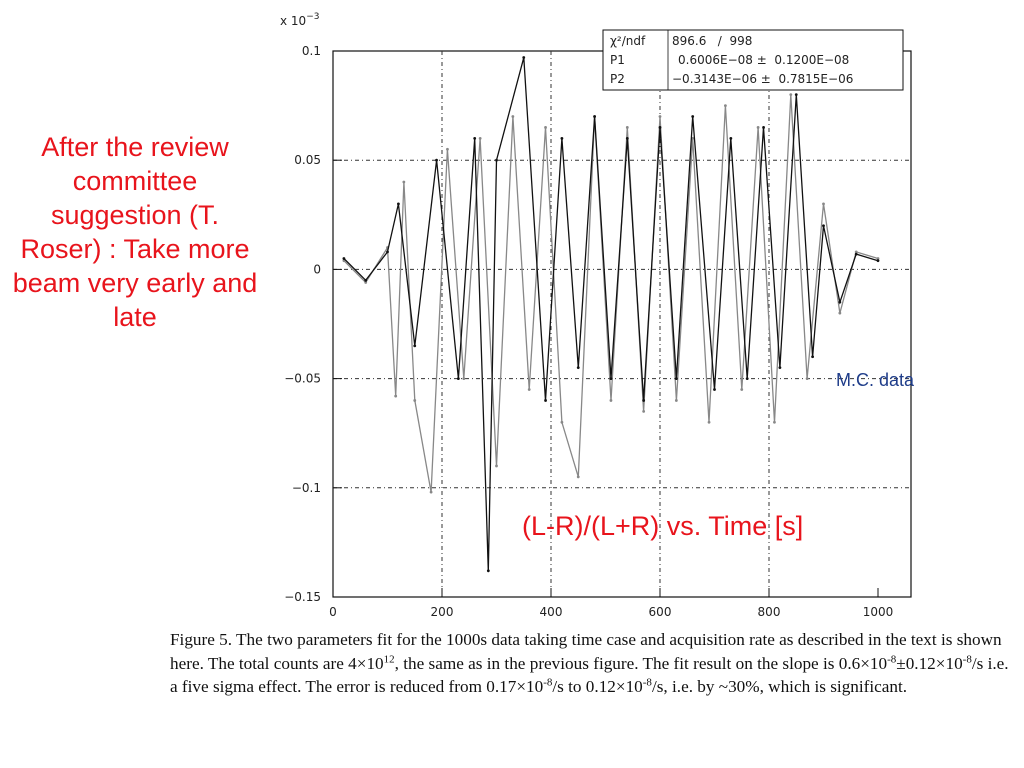 This screenshot has width=1024, height=768. What do you see at coordinates (551, 612) in the screenshot?
I see `x-tick-label: 400` at bounding box center [551, 612].